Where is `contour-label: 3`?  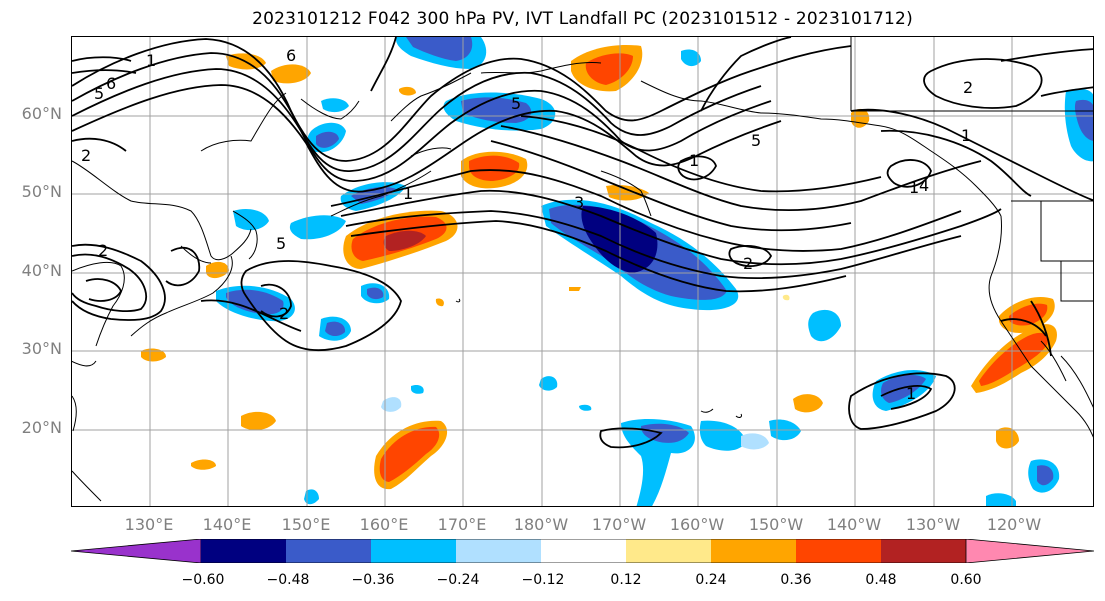 contour-label: 3 is located at coordinates (579, 202).